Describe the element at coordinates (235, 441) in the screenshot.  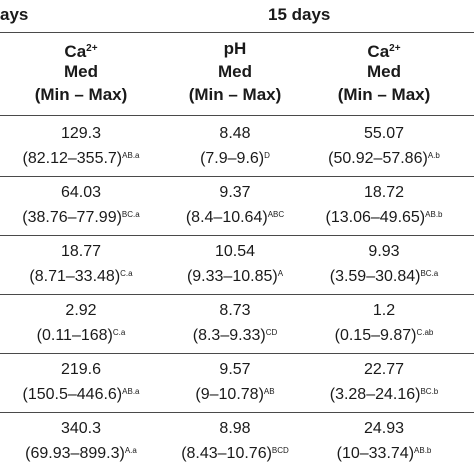
I see `table-cell: 8.98 (8.43–10.76)BCD` at that location.